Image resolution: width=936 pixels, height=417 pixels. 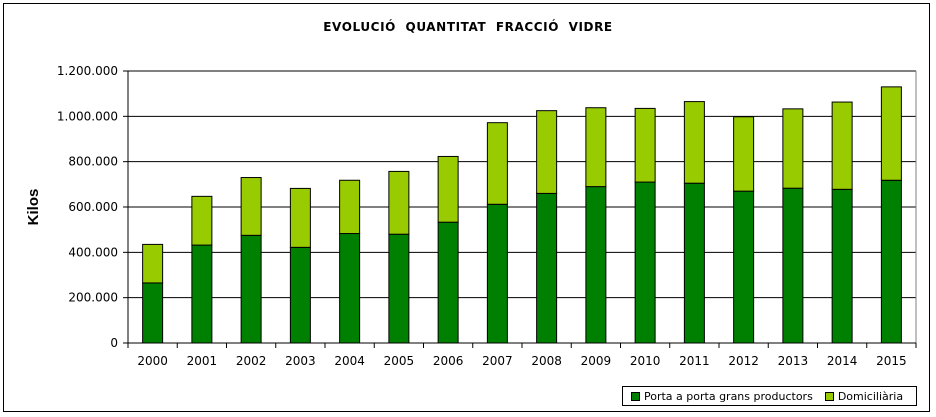 I want to click on bar-porta-2010, so click(x=645, y=262).